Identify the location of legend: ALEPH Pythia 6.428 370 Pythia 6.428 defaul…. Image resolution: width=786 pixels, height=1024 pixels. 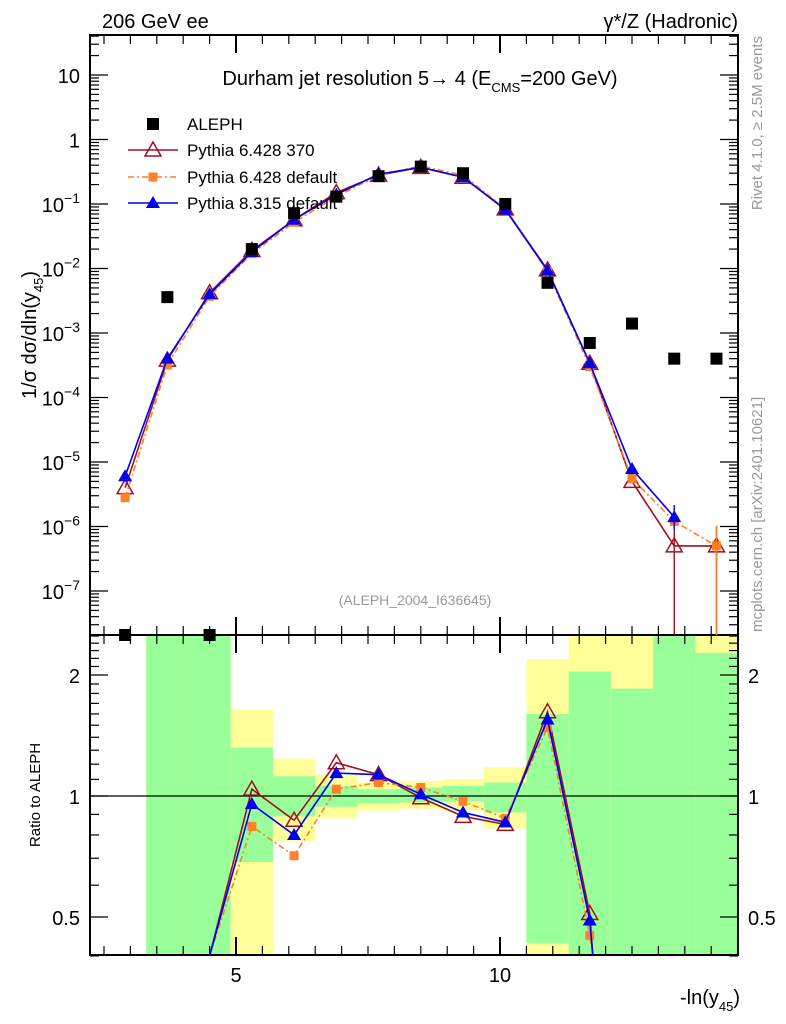
(233, 164).